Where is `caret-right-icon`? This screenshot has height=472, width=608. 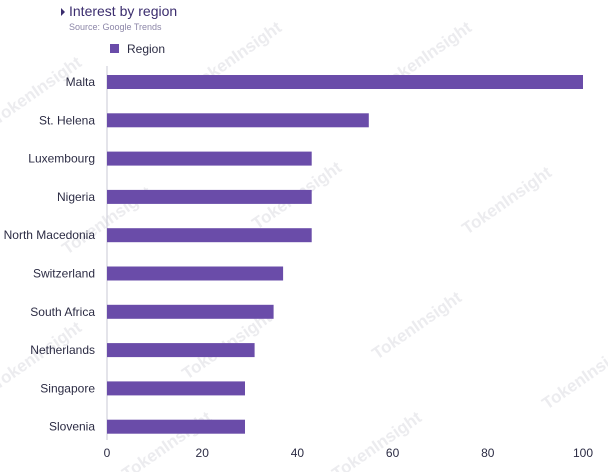 caret-right-icon is located at coordinates (63, 12).